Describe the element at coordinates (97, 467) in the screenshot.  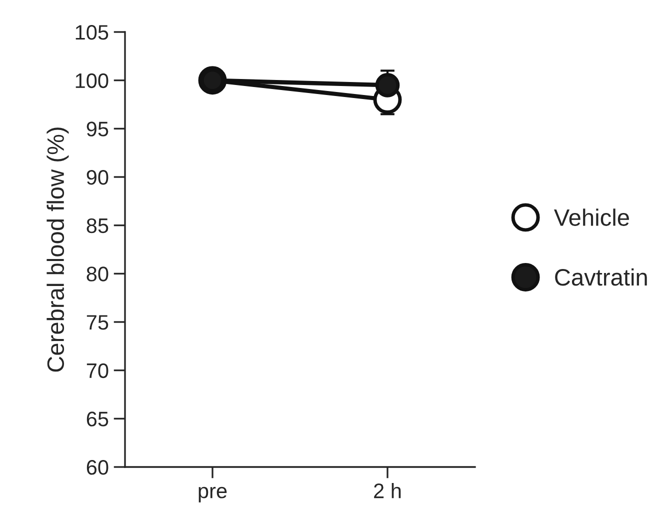
I see `y-tick-label: 60` at that location.